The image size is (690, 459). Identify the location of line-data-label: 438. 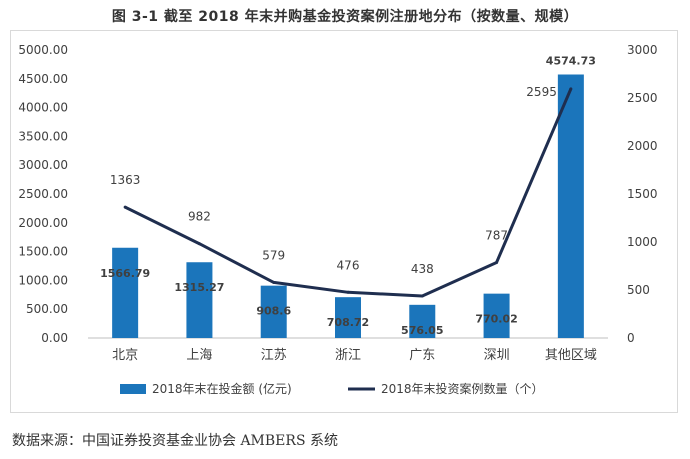
(422, 269).